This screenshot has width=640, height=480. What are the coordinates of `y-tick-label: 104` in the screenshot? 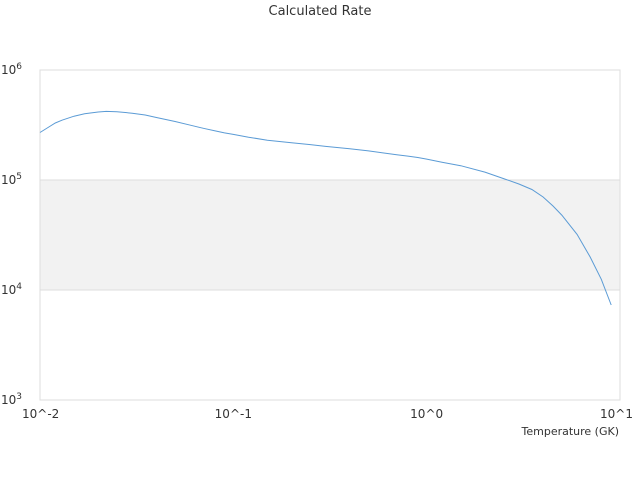 It's located at (11, 289).